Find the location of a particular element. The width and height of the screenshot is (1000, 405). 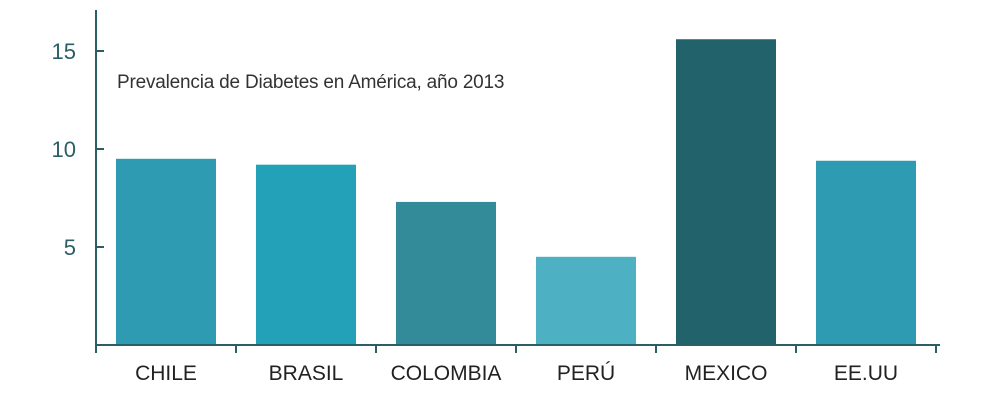

y-tick-label-10: 10 is located at coordinates (64, 149).